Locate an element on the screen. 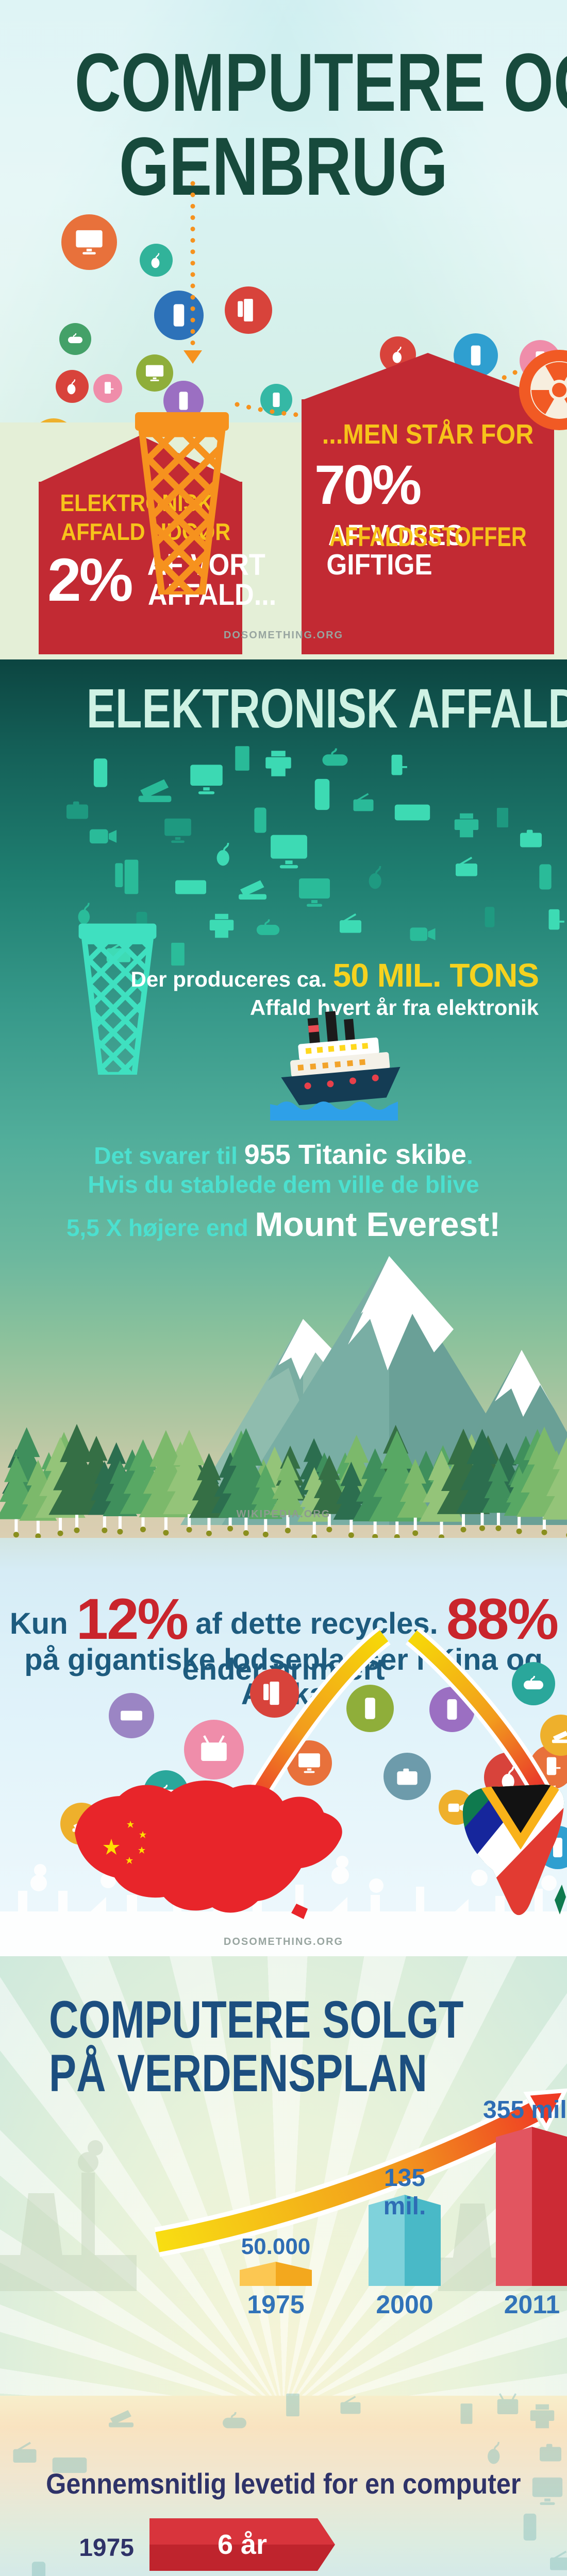 This screenshot has width=567, height=2576. ewaste-stat-line1: Der produceres ca. 50 MIL. TONS is located at coordinates (334, 975).